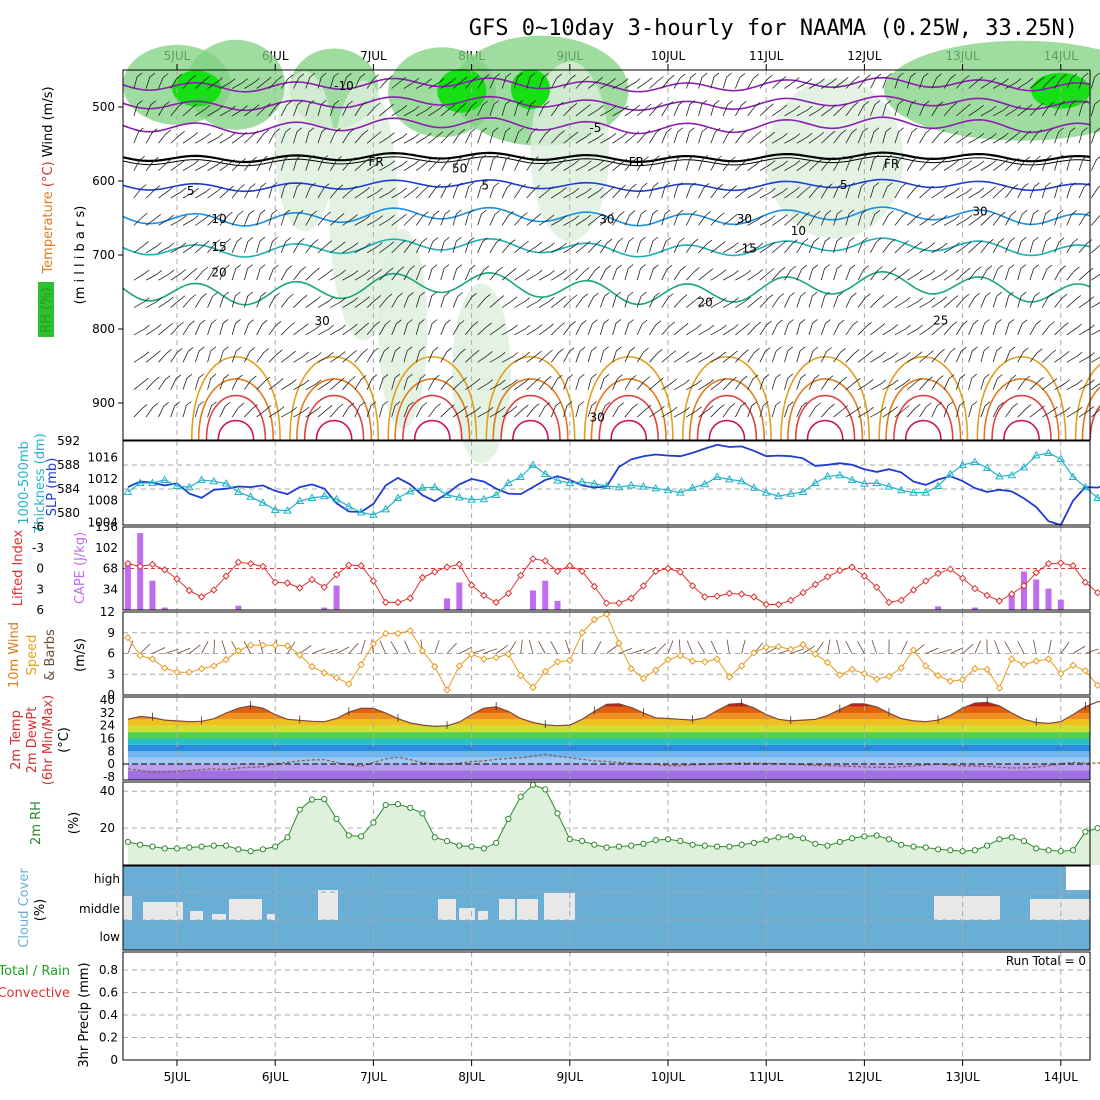 The image size is (1100, 1100). What do you see at coordinates (344, 86) in the screenshot?
I see `contour-label: -10` at bounding box center [344, 86].